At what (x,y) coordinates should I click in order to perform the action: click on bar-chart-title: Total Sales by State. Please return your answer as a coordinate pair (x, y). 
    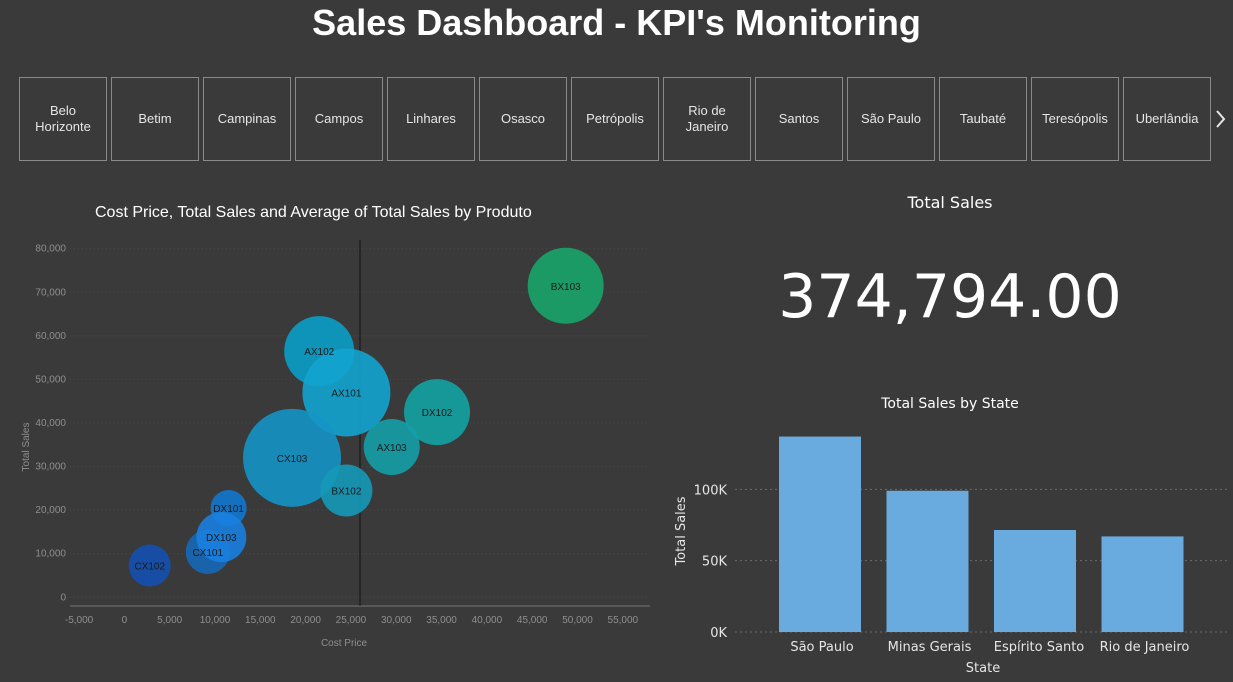
    Looking at the image, I should click on (950, 404).